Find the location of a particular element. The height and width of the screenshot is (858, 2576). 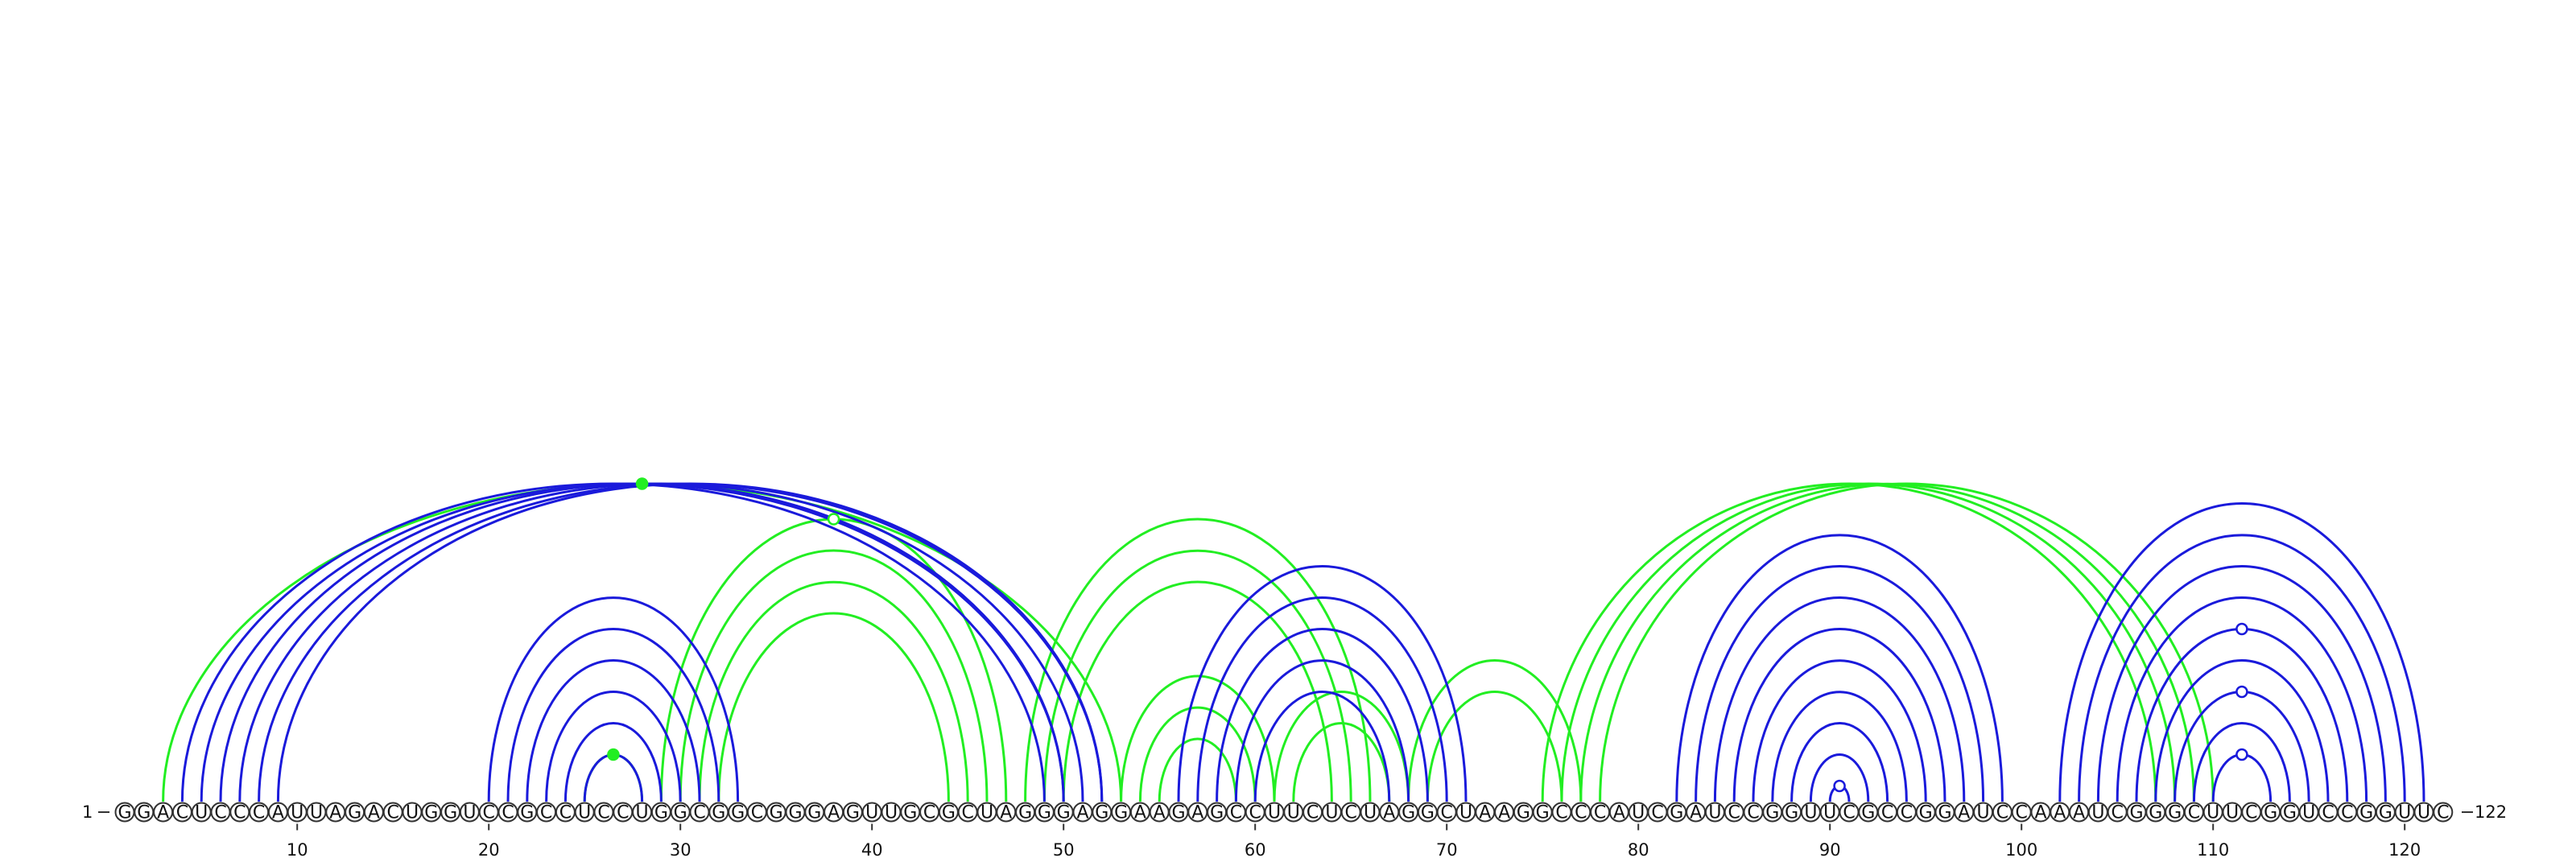

nucleotide-63: C is located at coordinates (1312, 813).